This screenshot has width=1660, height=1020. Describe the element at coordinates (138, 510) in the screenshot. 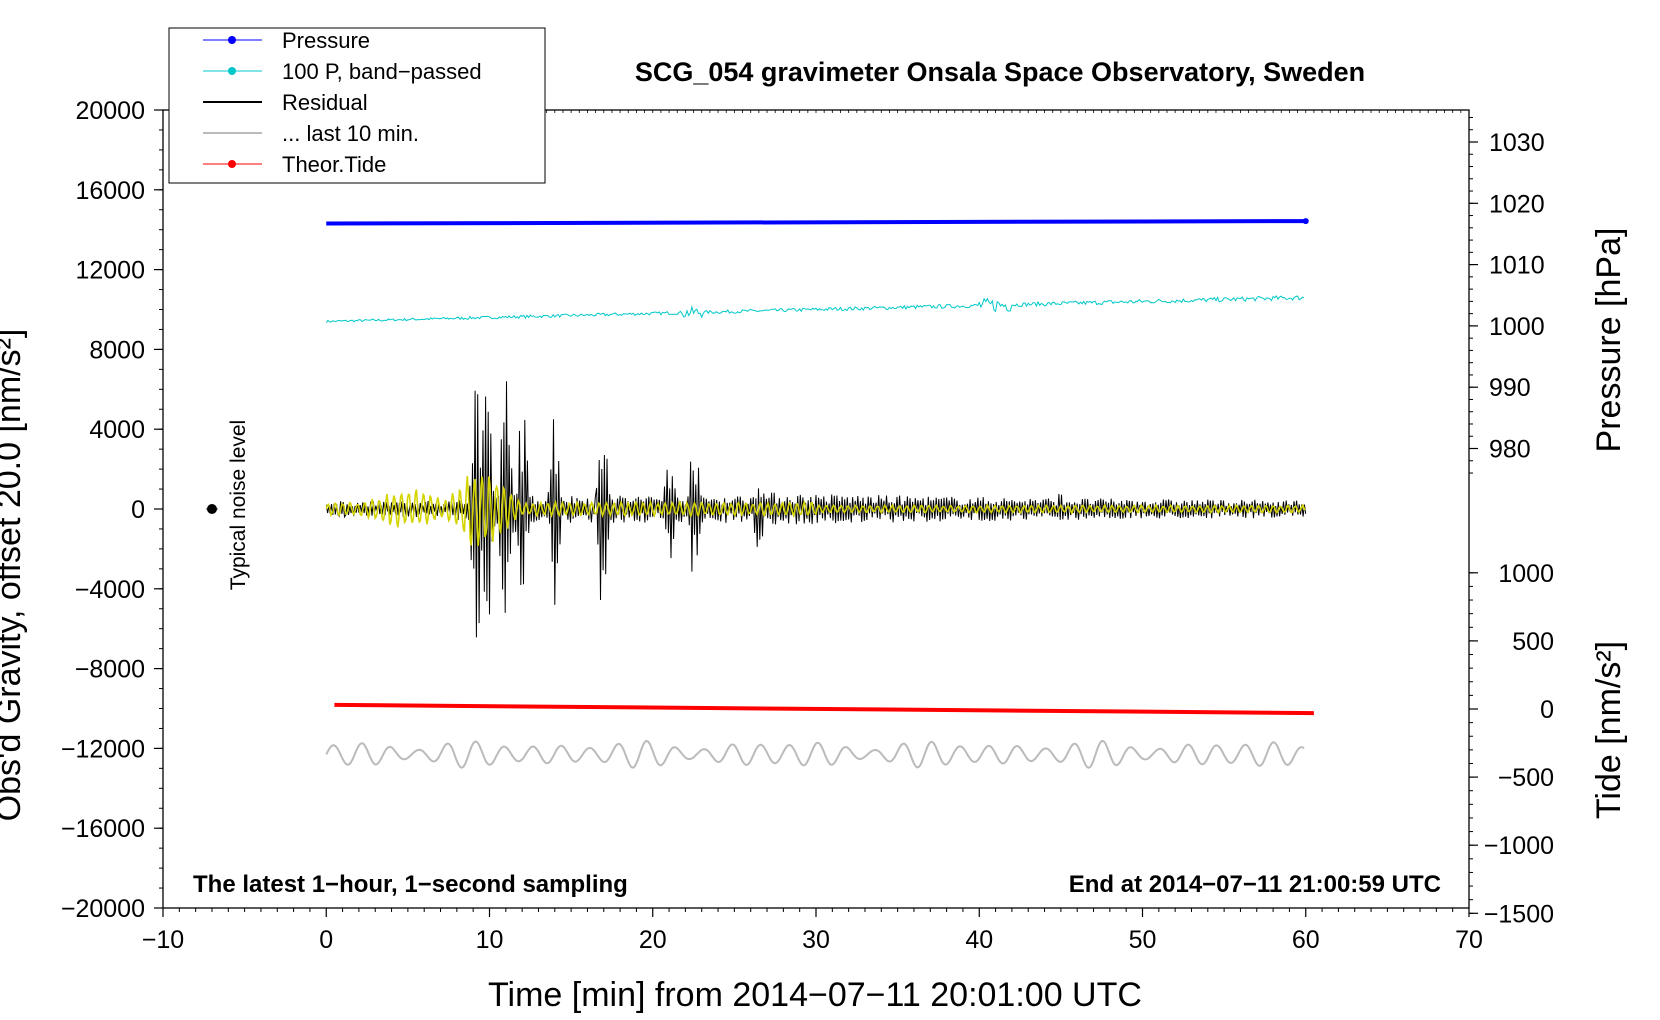

I see `left-tick-label: 0` at that location.